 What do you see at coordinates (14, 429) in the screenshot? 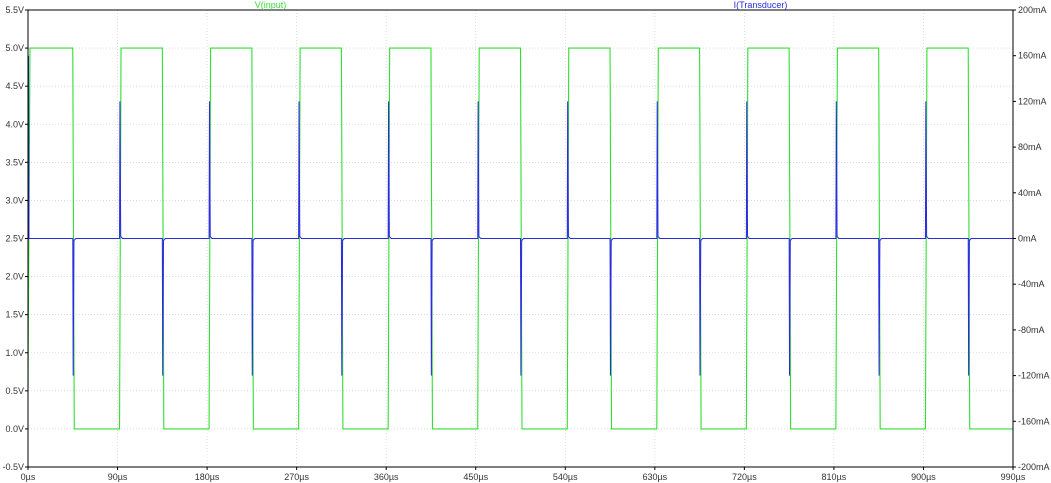
I see `y-left-tick-label: 0.0V` at bounding box center [14, 429].